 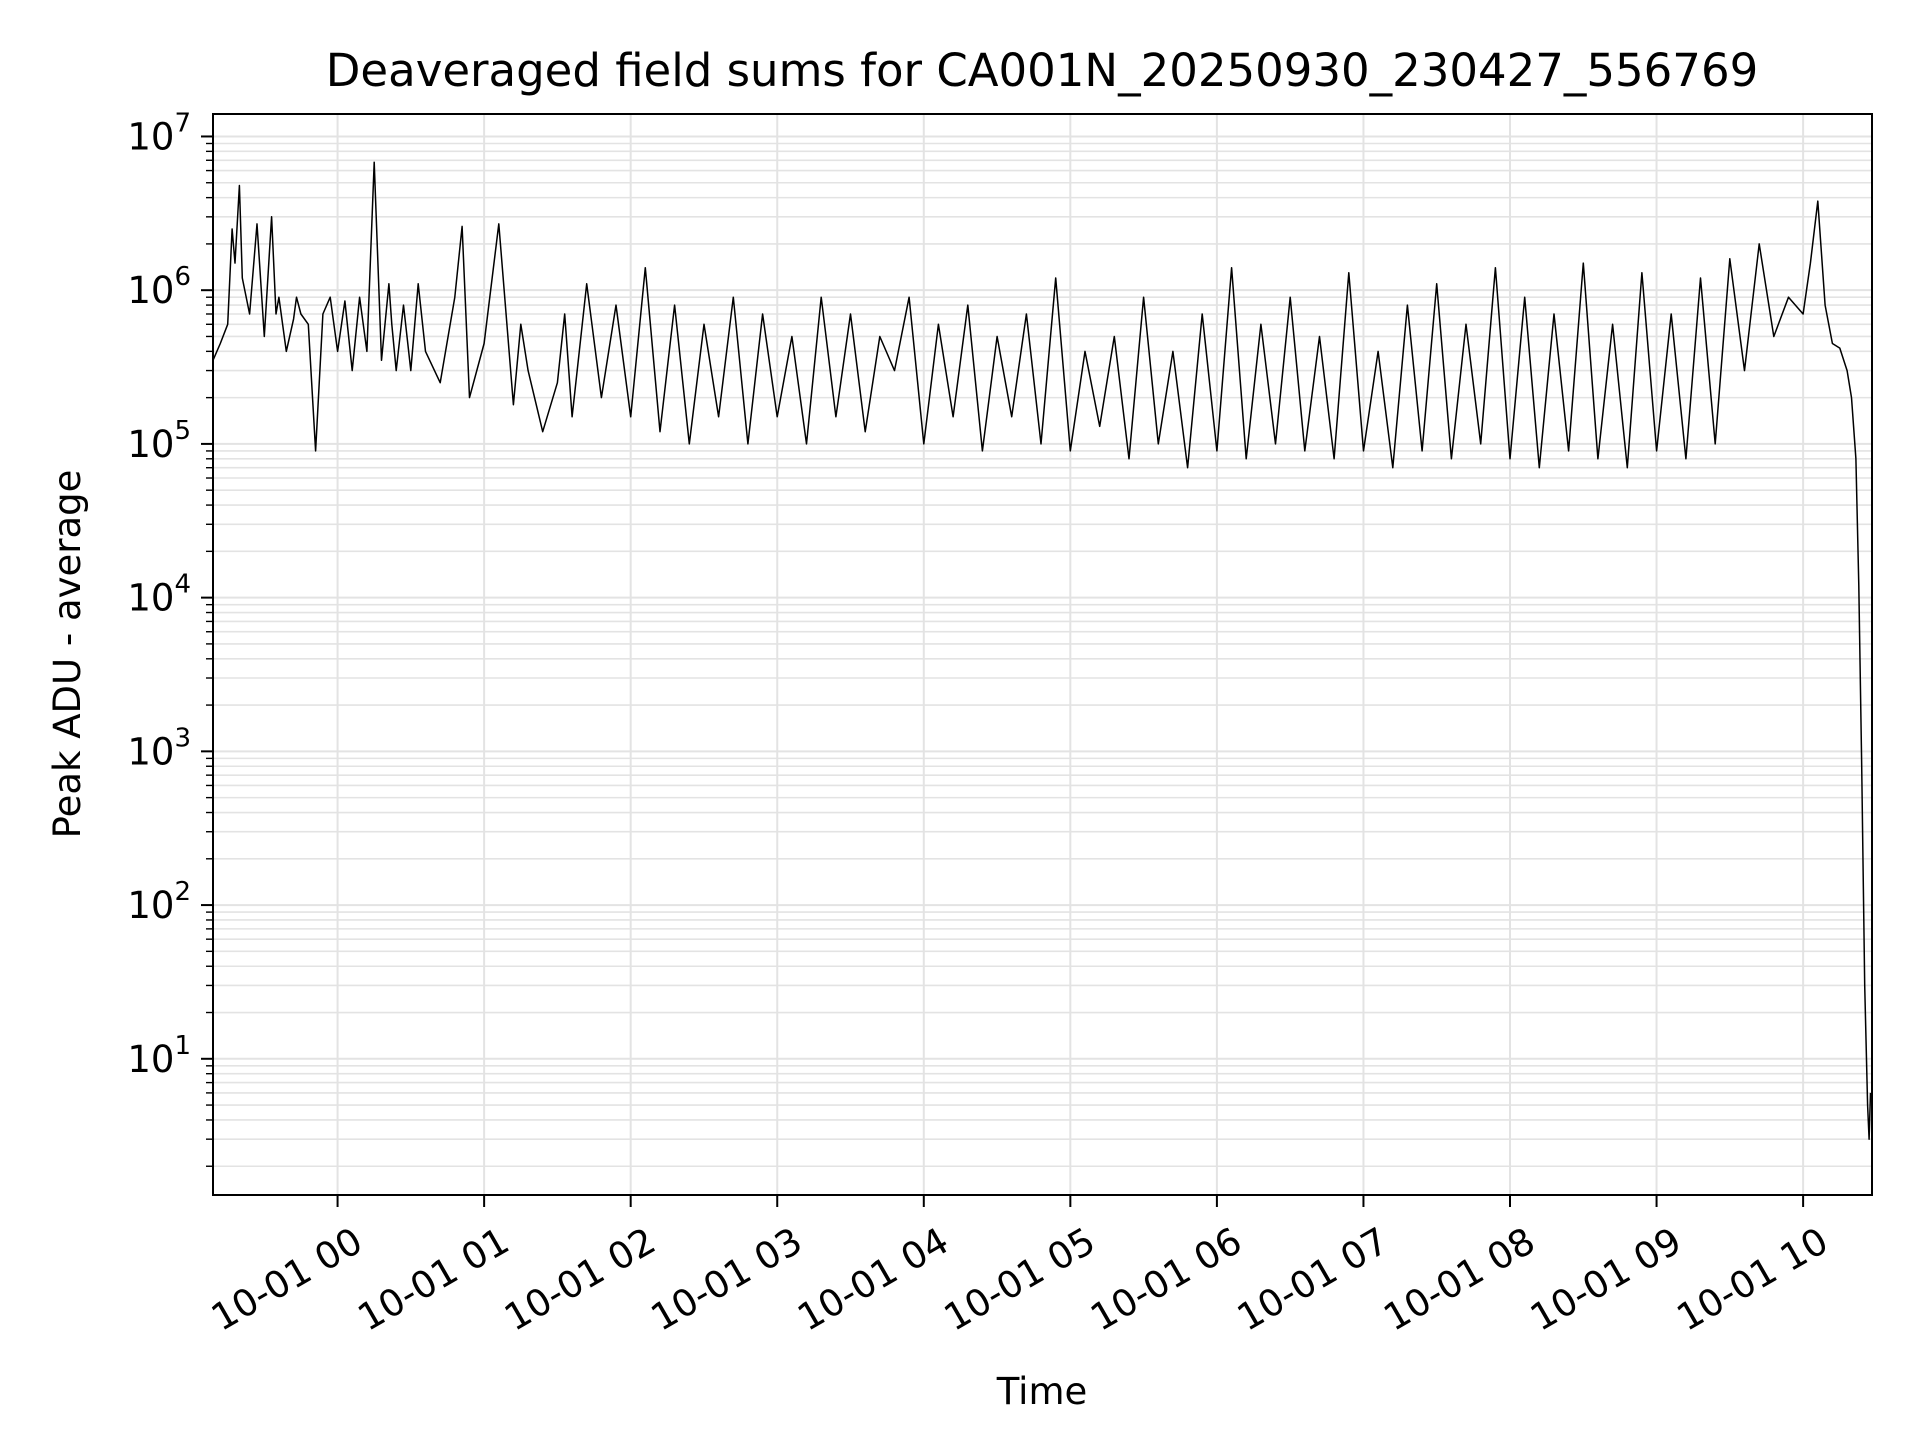 What do you see at coordinates (1020, 1279) in the screenshot?
I see `x-tick-label: 10-01 05` at bounding box center [1020, 1279].